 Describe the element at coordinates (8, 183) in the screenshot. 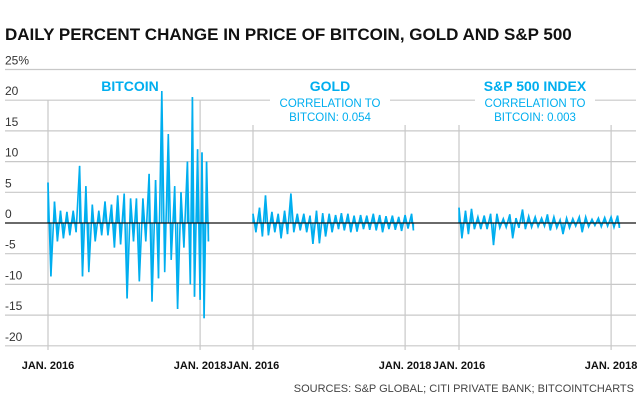

I see `y-tick-label: 5` at that location.